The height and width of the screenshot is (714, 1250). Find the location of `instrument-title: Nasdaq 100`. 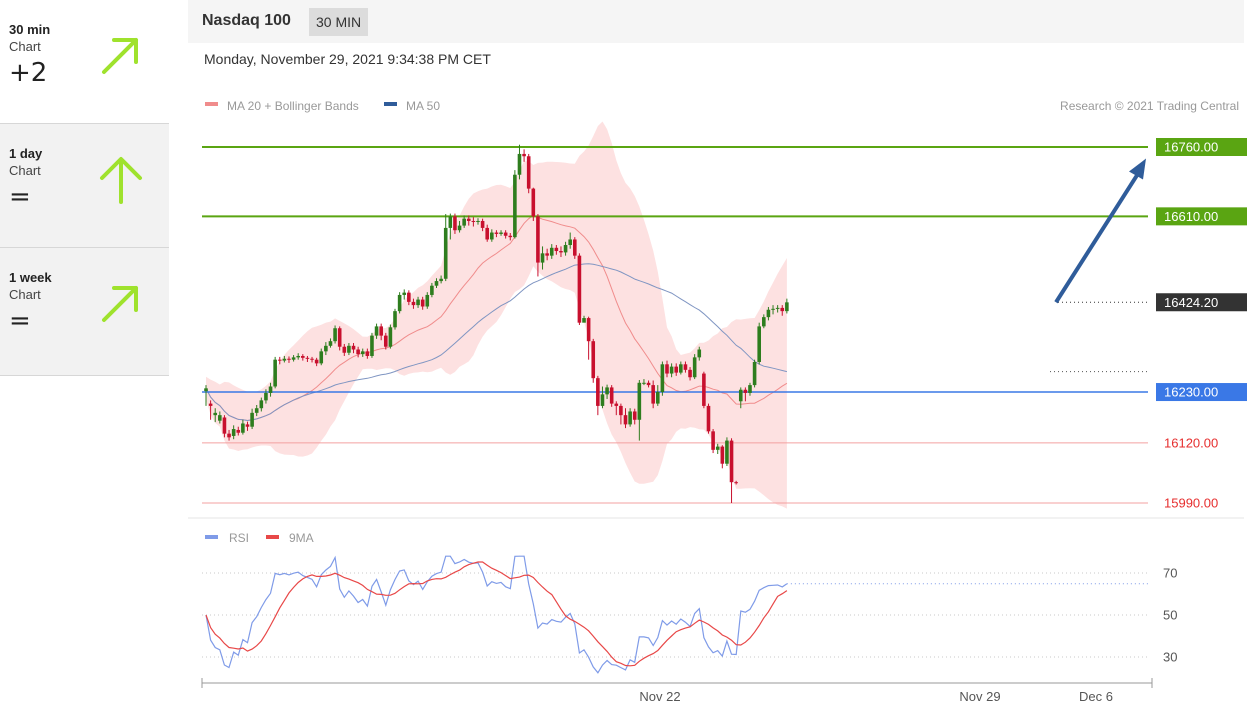

instrument-title: Nasdaq 100 is located at coordinates (246, 20).